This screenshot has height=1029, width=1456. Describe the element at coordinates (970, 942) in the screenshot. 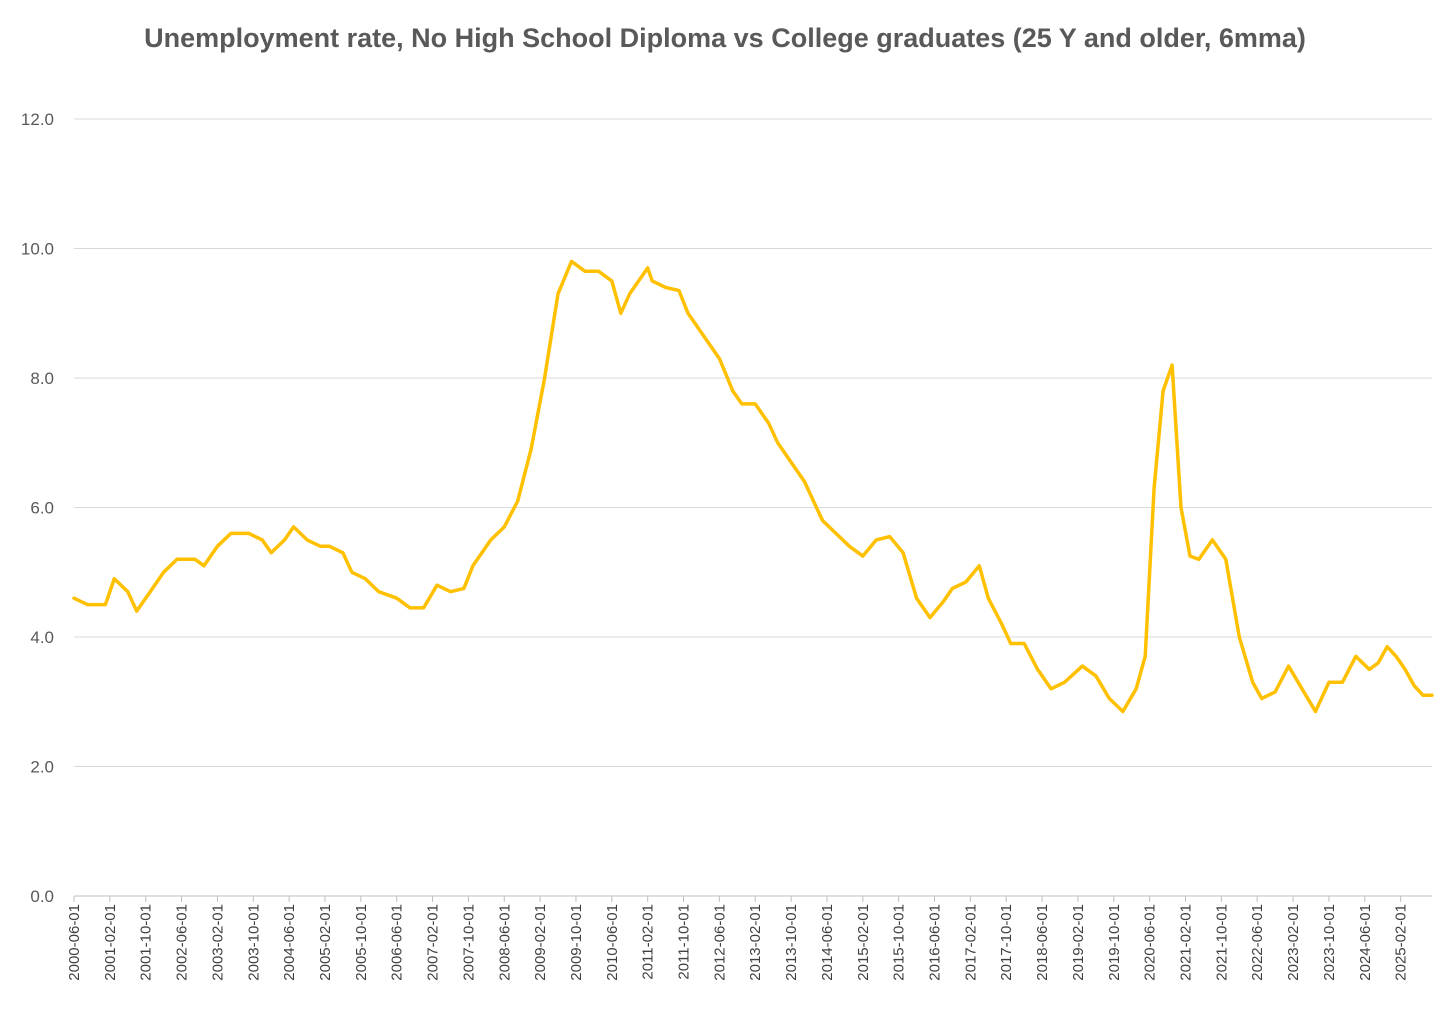

I see `x-tick-label: 2017-02-01` at that location.